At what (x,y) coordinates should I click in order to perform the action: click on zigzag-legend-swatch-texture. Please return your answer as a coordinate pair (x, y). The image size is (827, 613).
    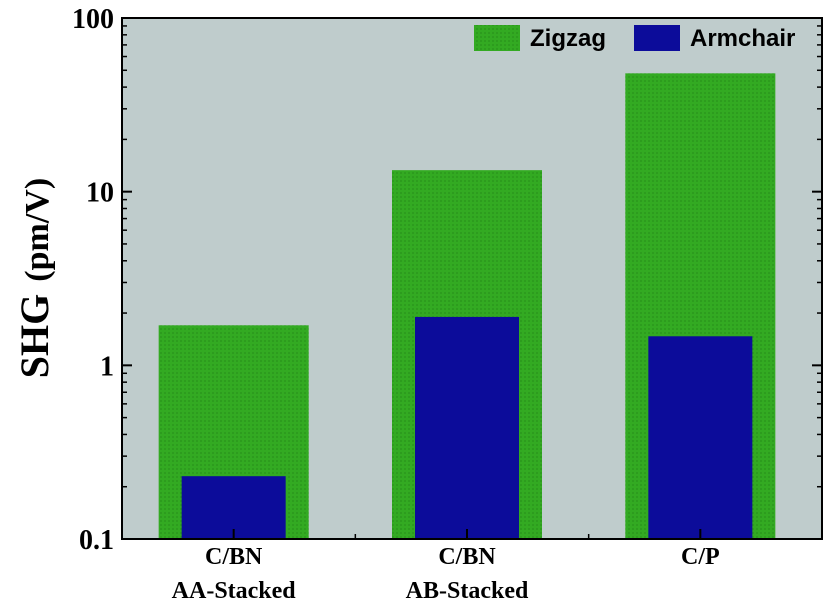
    Looking at the image, I should click on (497, 38).